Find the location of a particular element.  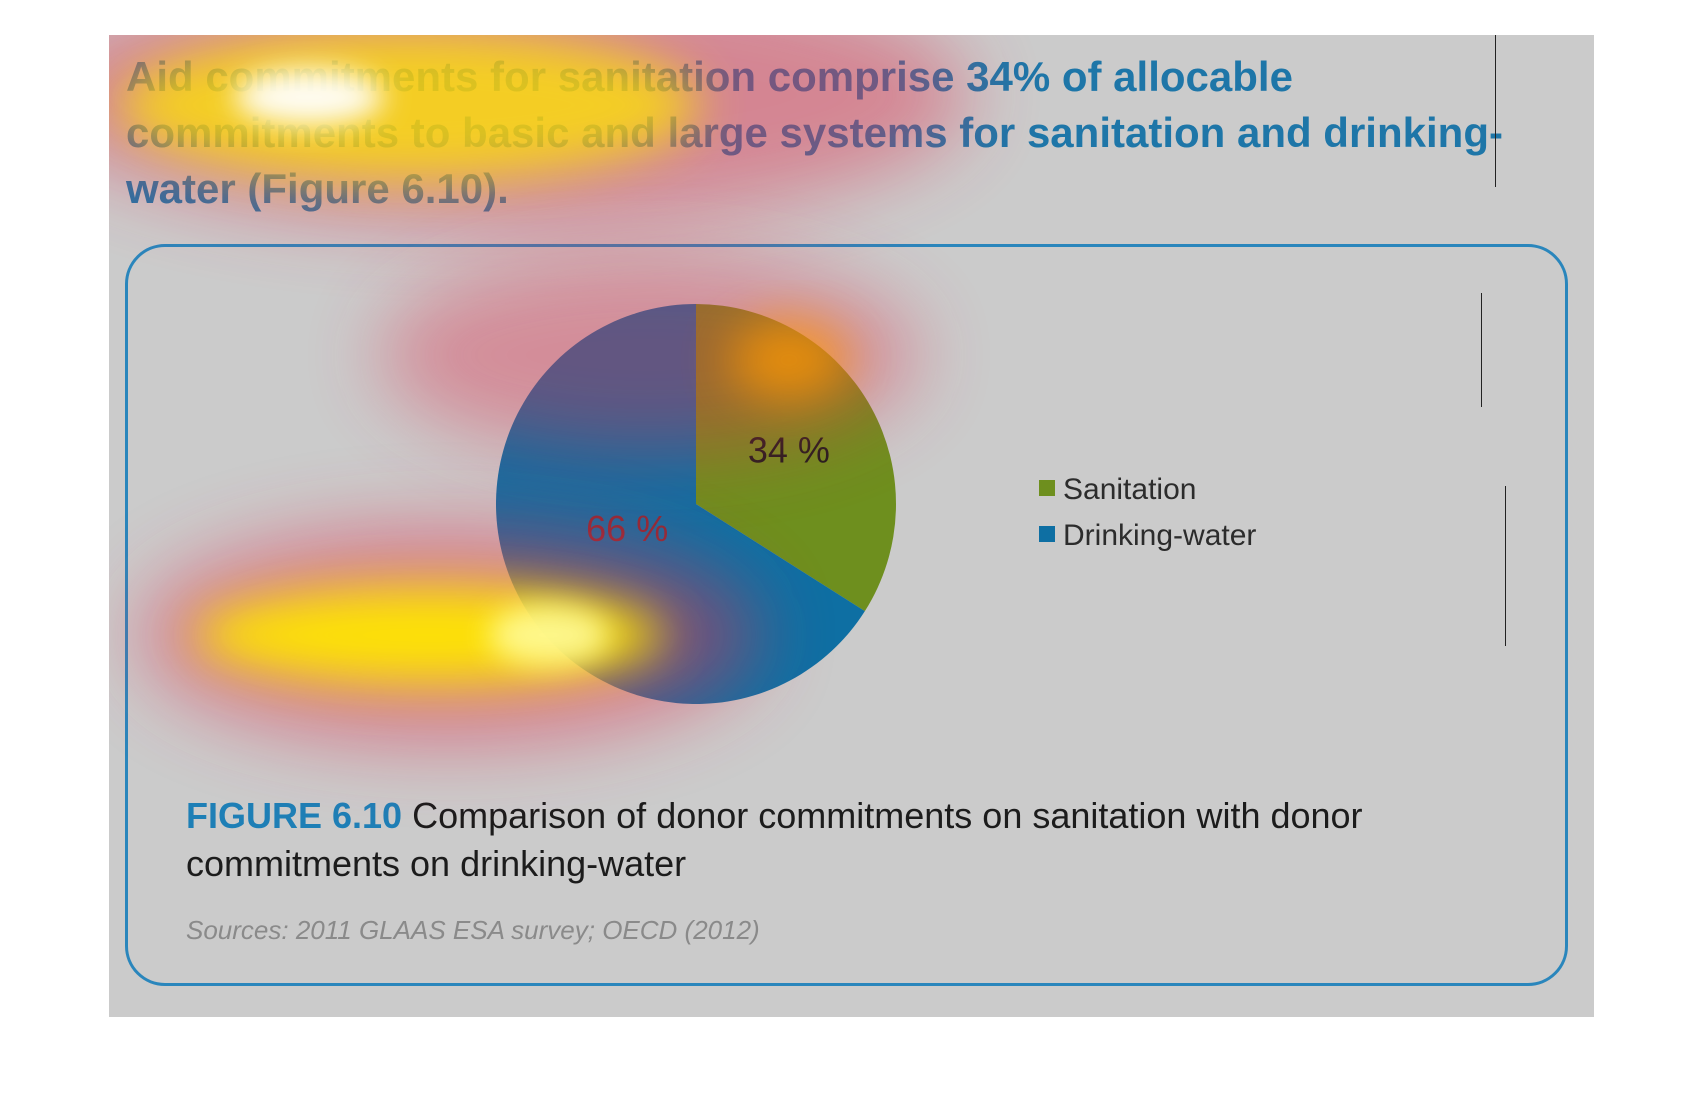

chart-legend: Sanitation Drinking-water is located at coordinates (1147, 513).